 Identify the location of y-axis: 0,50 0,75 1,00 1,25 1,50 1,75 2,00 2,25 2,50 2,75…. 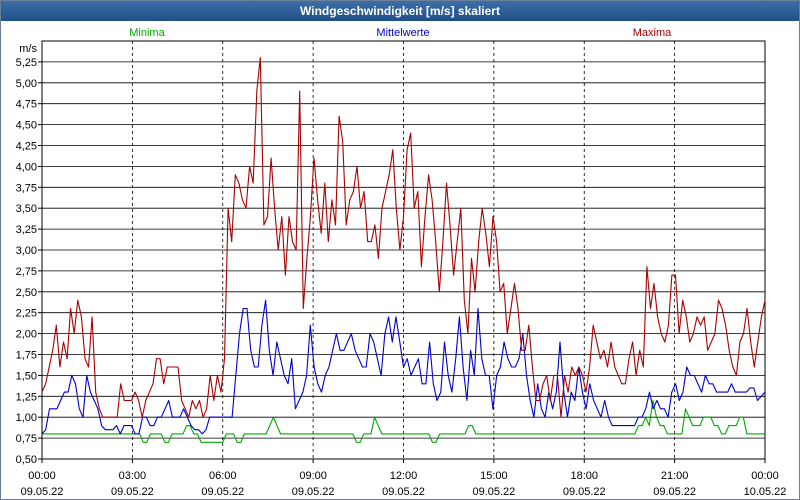
(29, 261).